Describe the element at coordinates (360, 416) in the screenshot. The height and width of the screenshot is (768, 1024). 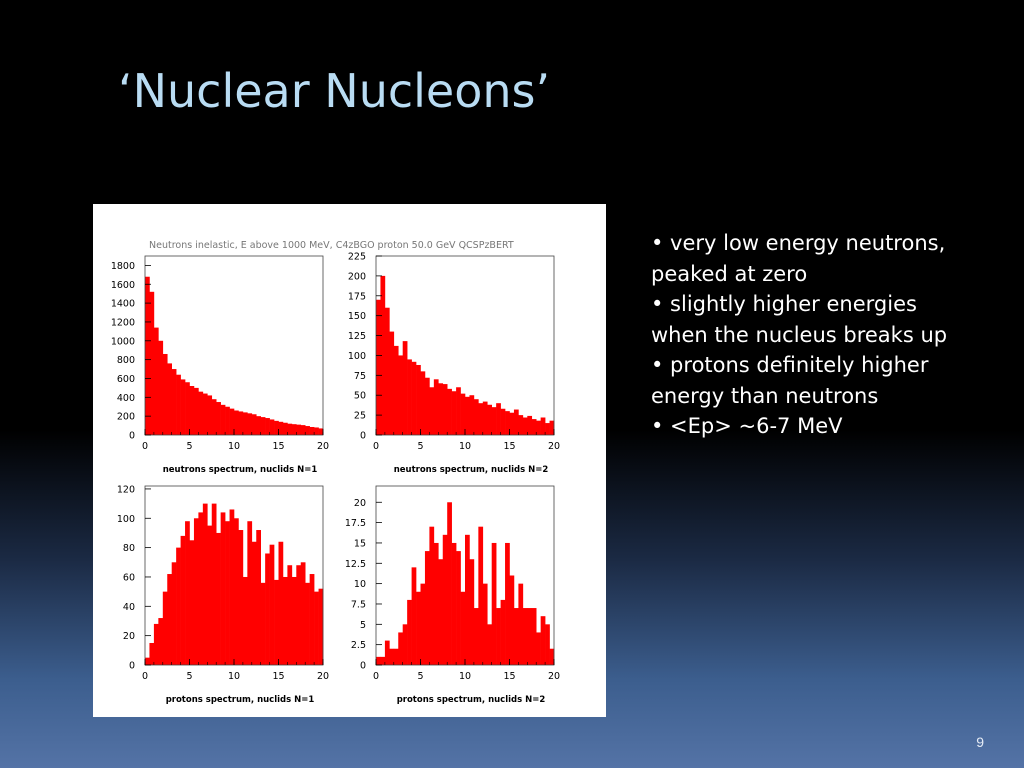
I see `y-tick-label: 25` at that location.